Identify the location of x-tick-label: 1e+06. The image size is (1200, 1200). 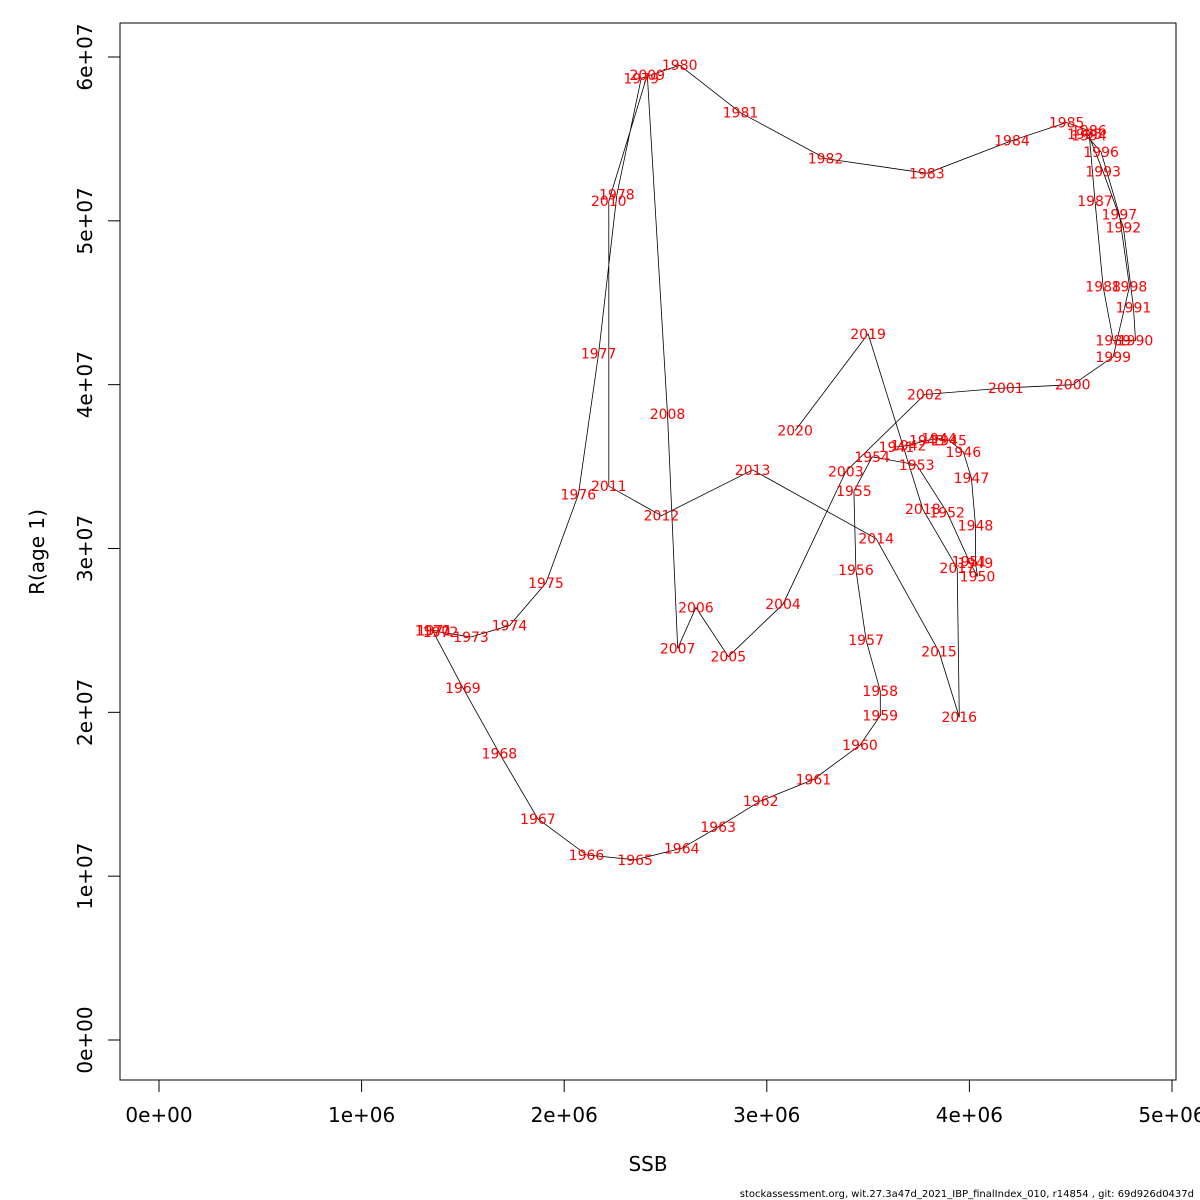
(361, 1115).